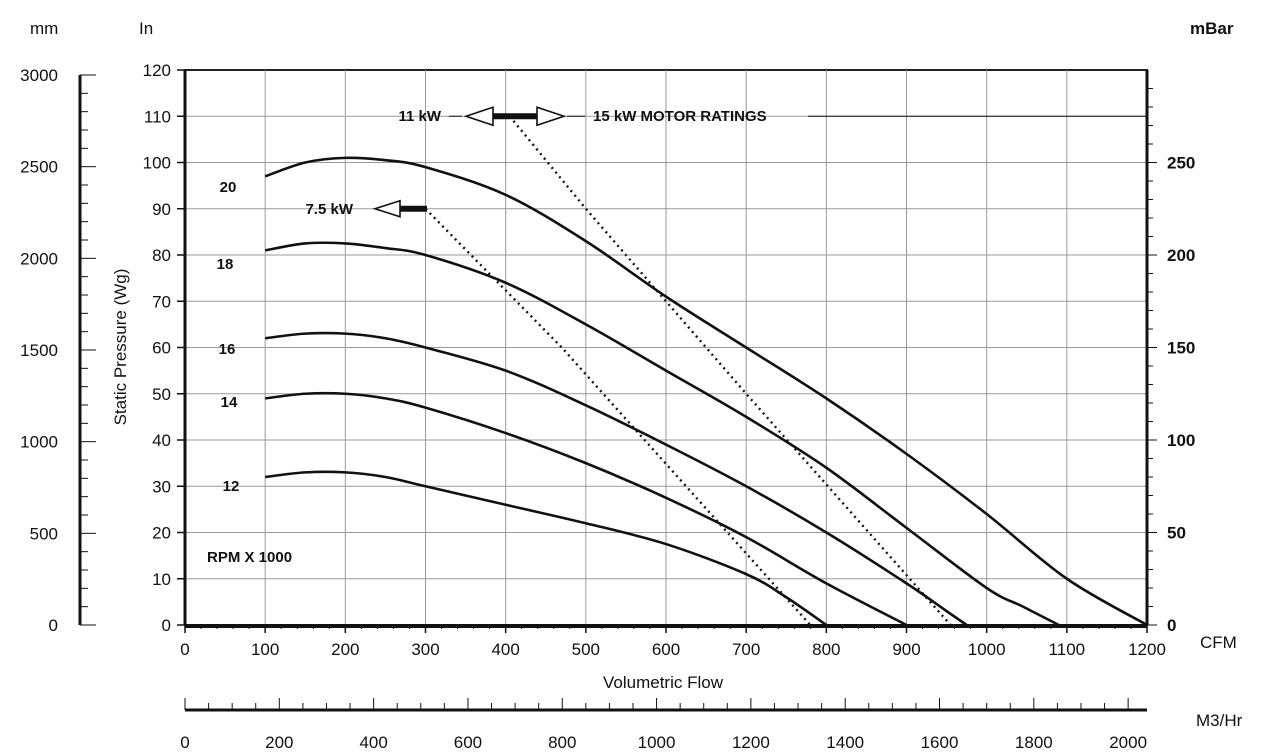 This screenshot has height=754, width=1263. What do you see at coordinates (1181, 440) in the screenshot?
I see `mbar-tick-label: 100` at bounding box center [1181, 440].